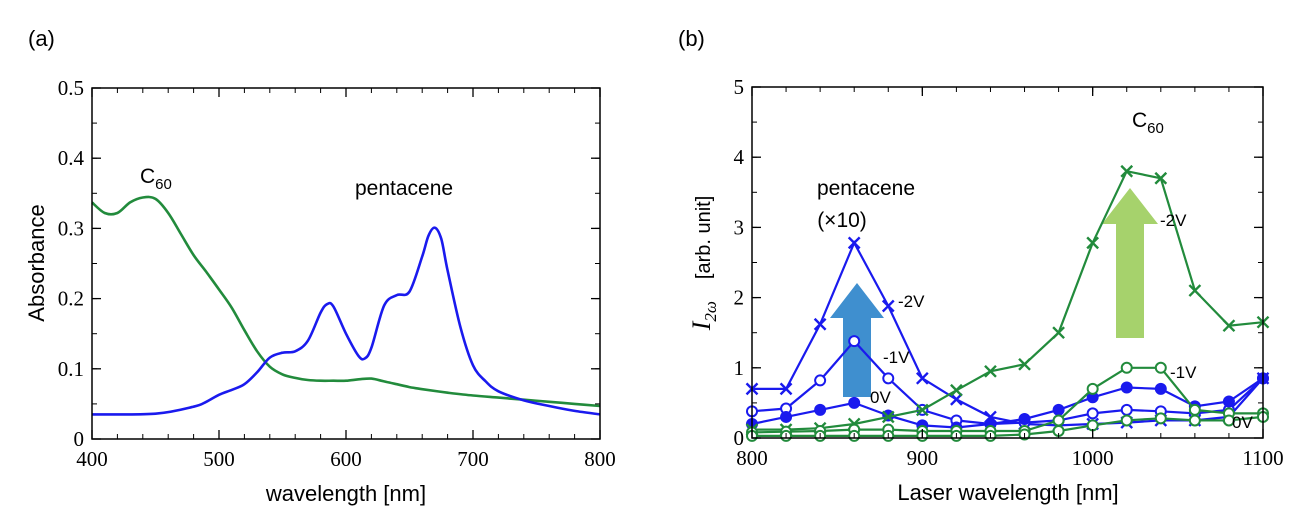 The width and height of the screenshot is (1290, 513). Describe the element at coordinates (703, 264) in the screenshot. I see `panel-b-y-label: I2ω[arb. unit]` at that location.